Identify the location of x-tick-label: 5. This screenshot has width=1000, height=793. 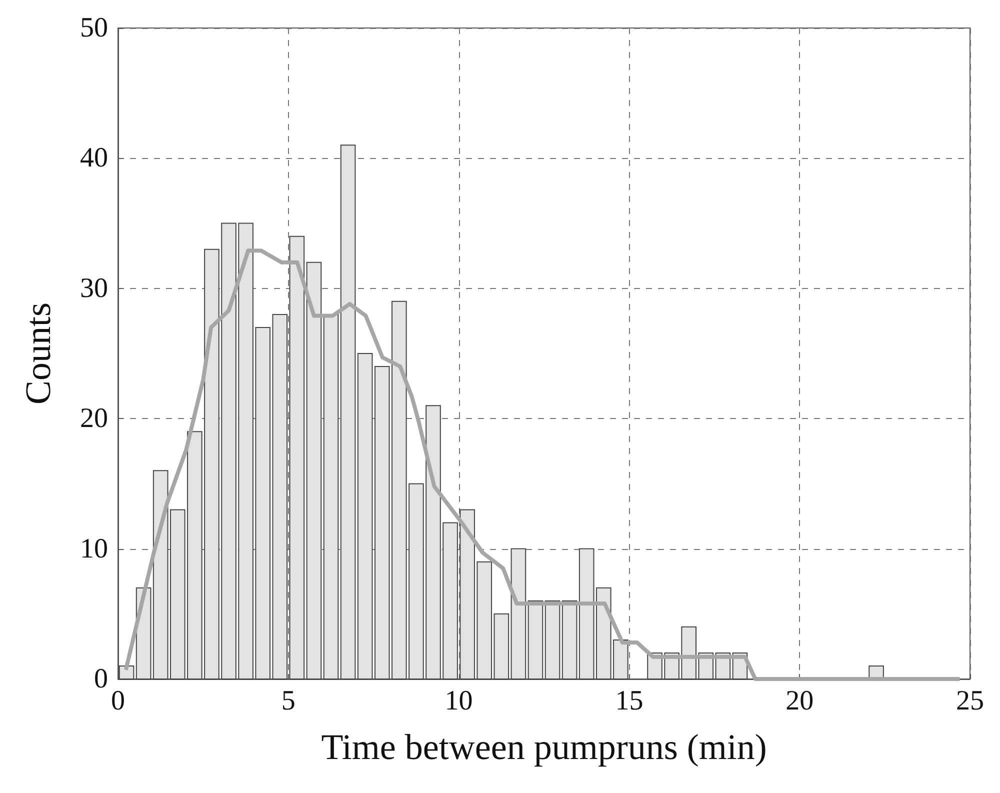
(288, 701).